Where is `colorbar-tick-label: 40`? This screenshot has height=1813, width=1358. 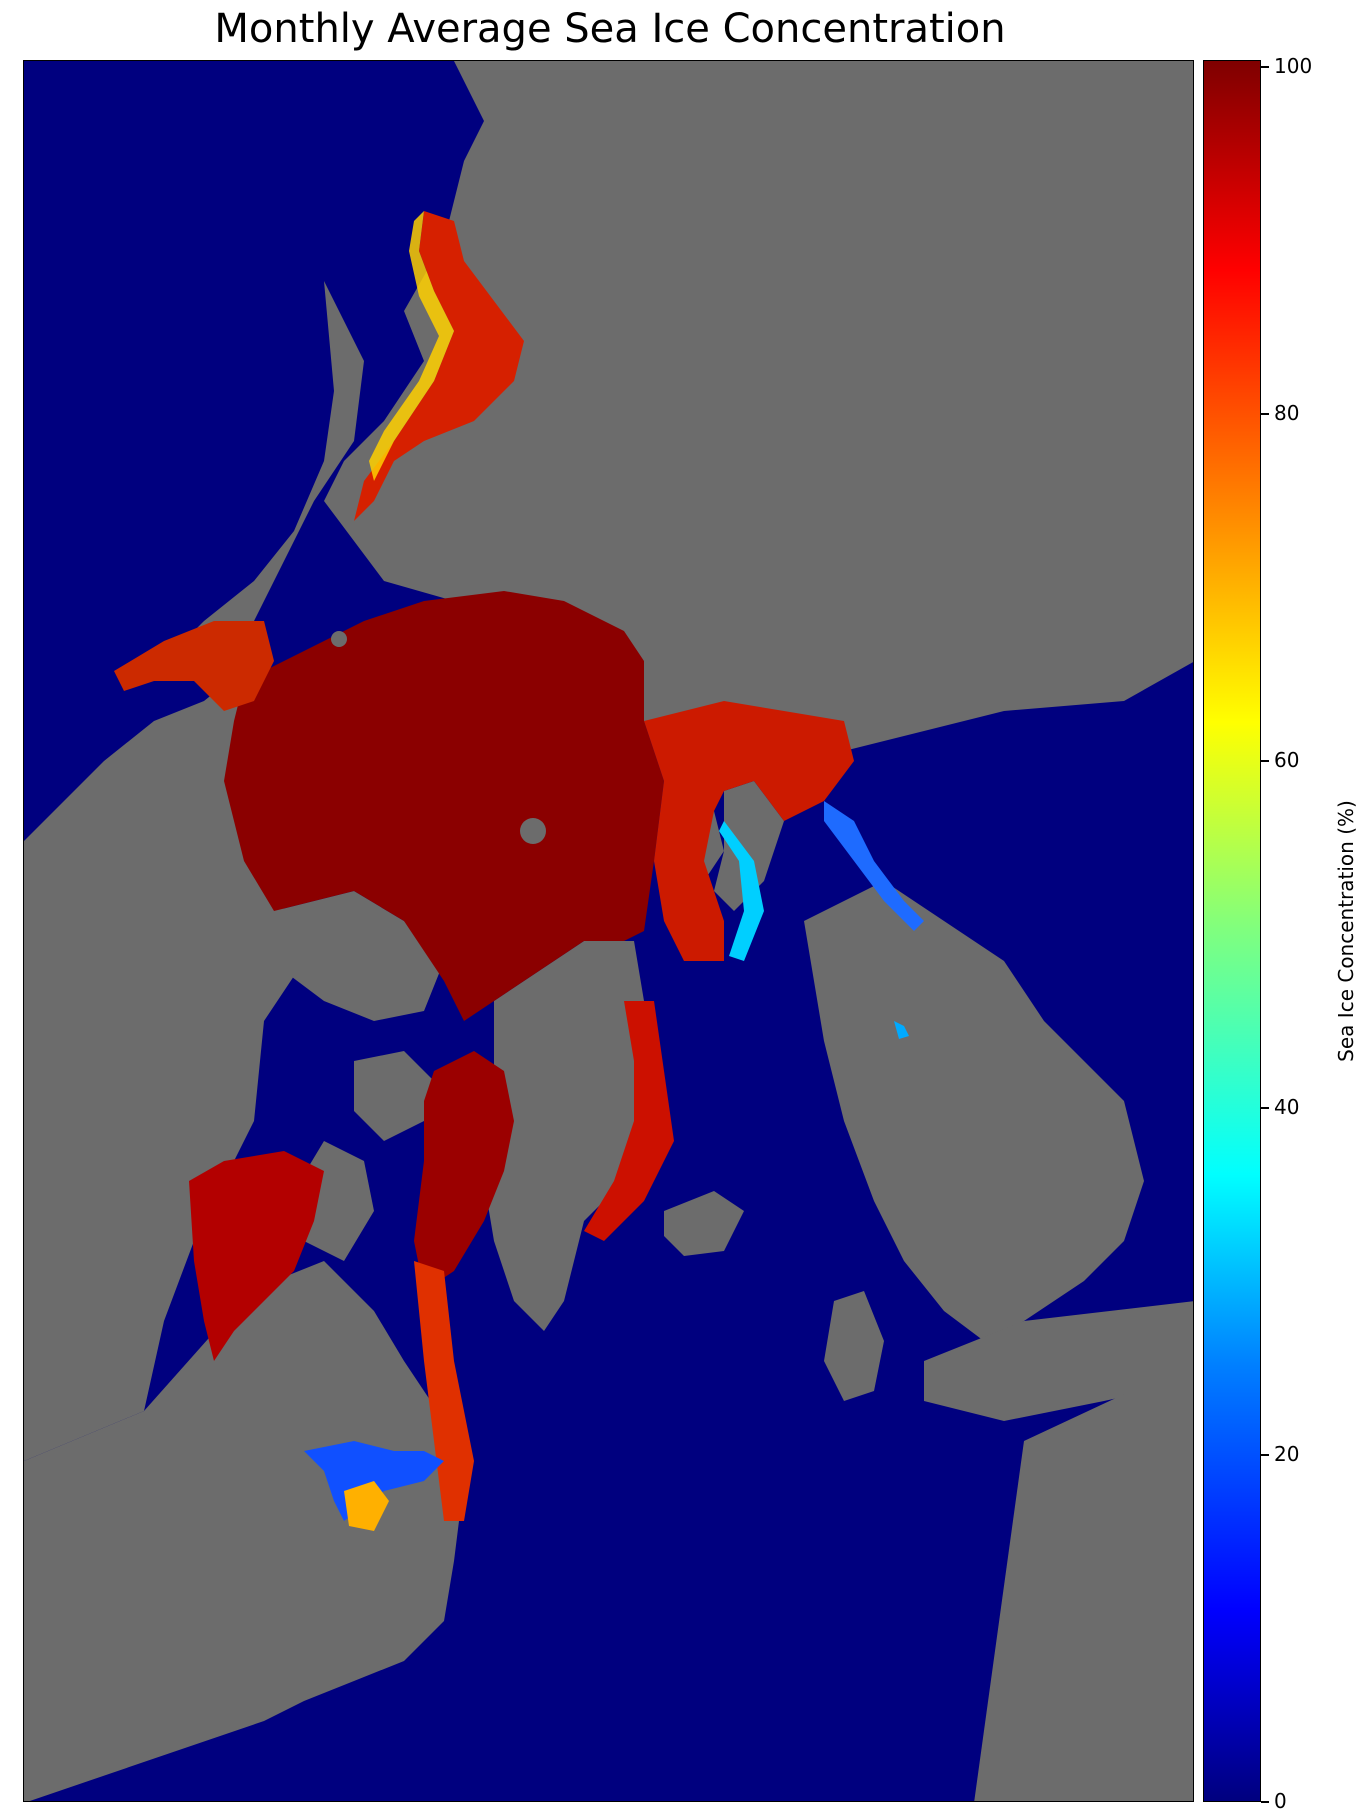
colorbar-tick-label: 40 is located at coordinates (1287, 1107).